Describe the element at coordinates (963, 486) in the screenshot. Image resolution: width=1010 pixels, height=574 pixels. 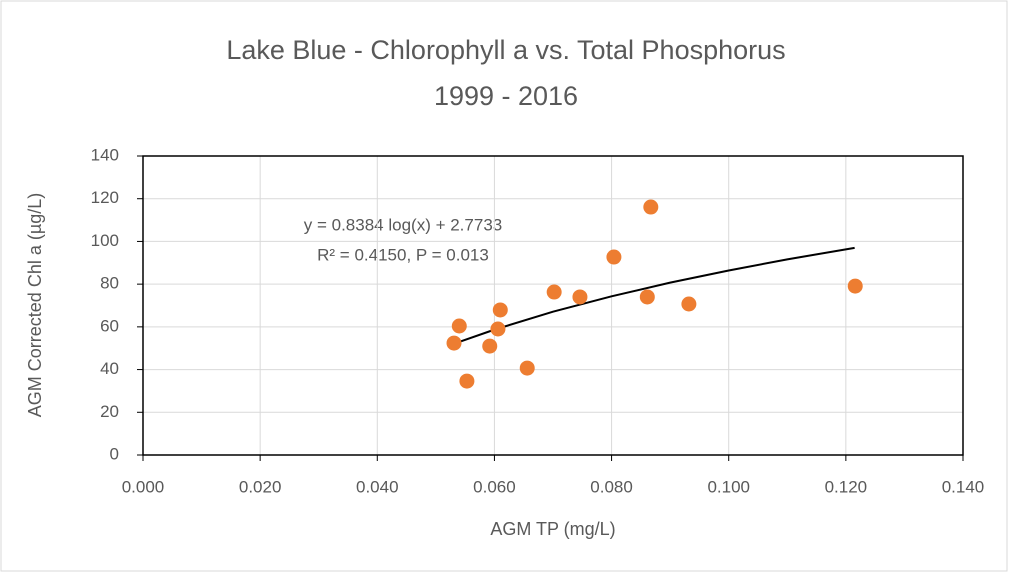
I see `x-tick-label: 0.140` at that location.